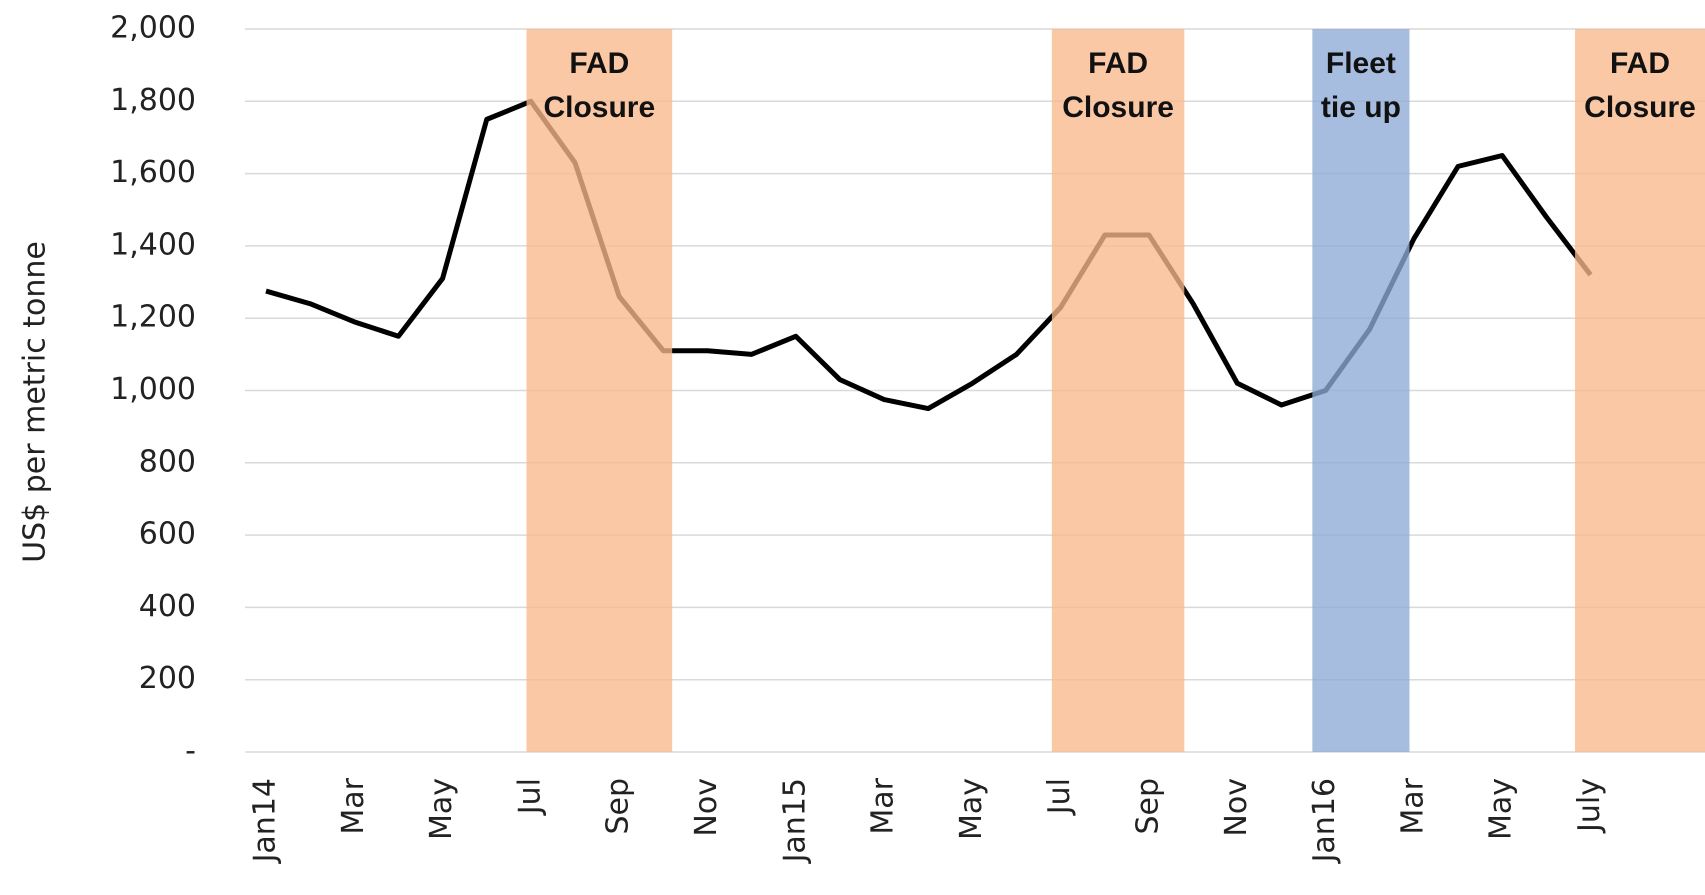 Image resolution: width=1705 pixels, height=895 pixels. Describe the element at coordinates (153, 28) in the screenshot. I see `y-tick-label: 2,000` at that location.